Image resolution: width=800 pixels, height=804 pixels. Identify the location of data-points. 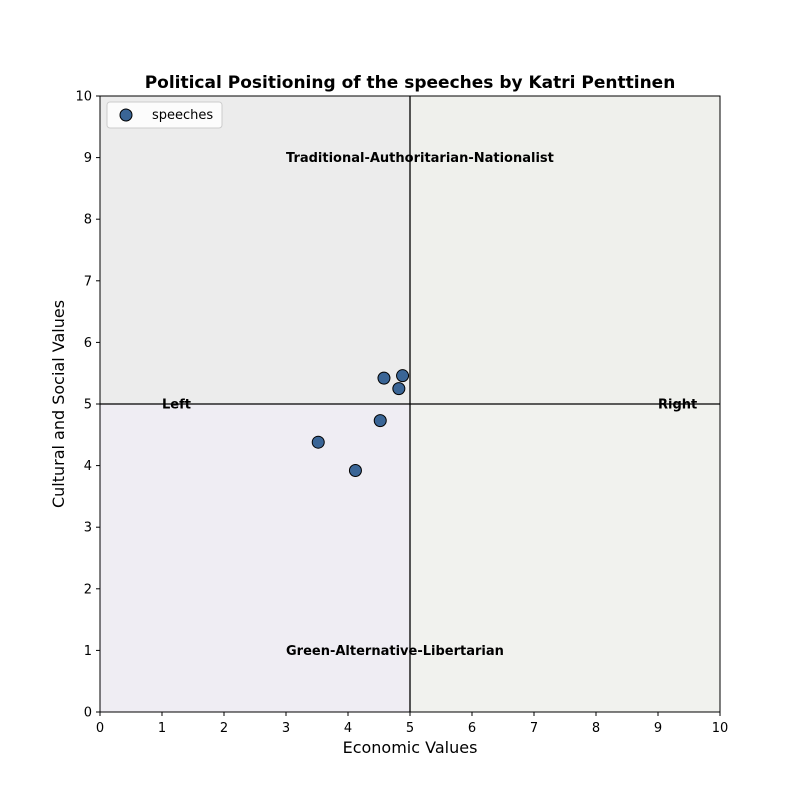
(360, 423).